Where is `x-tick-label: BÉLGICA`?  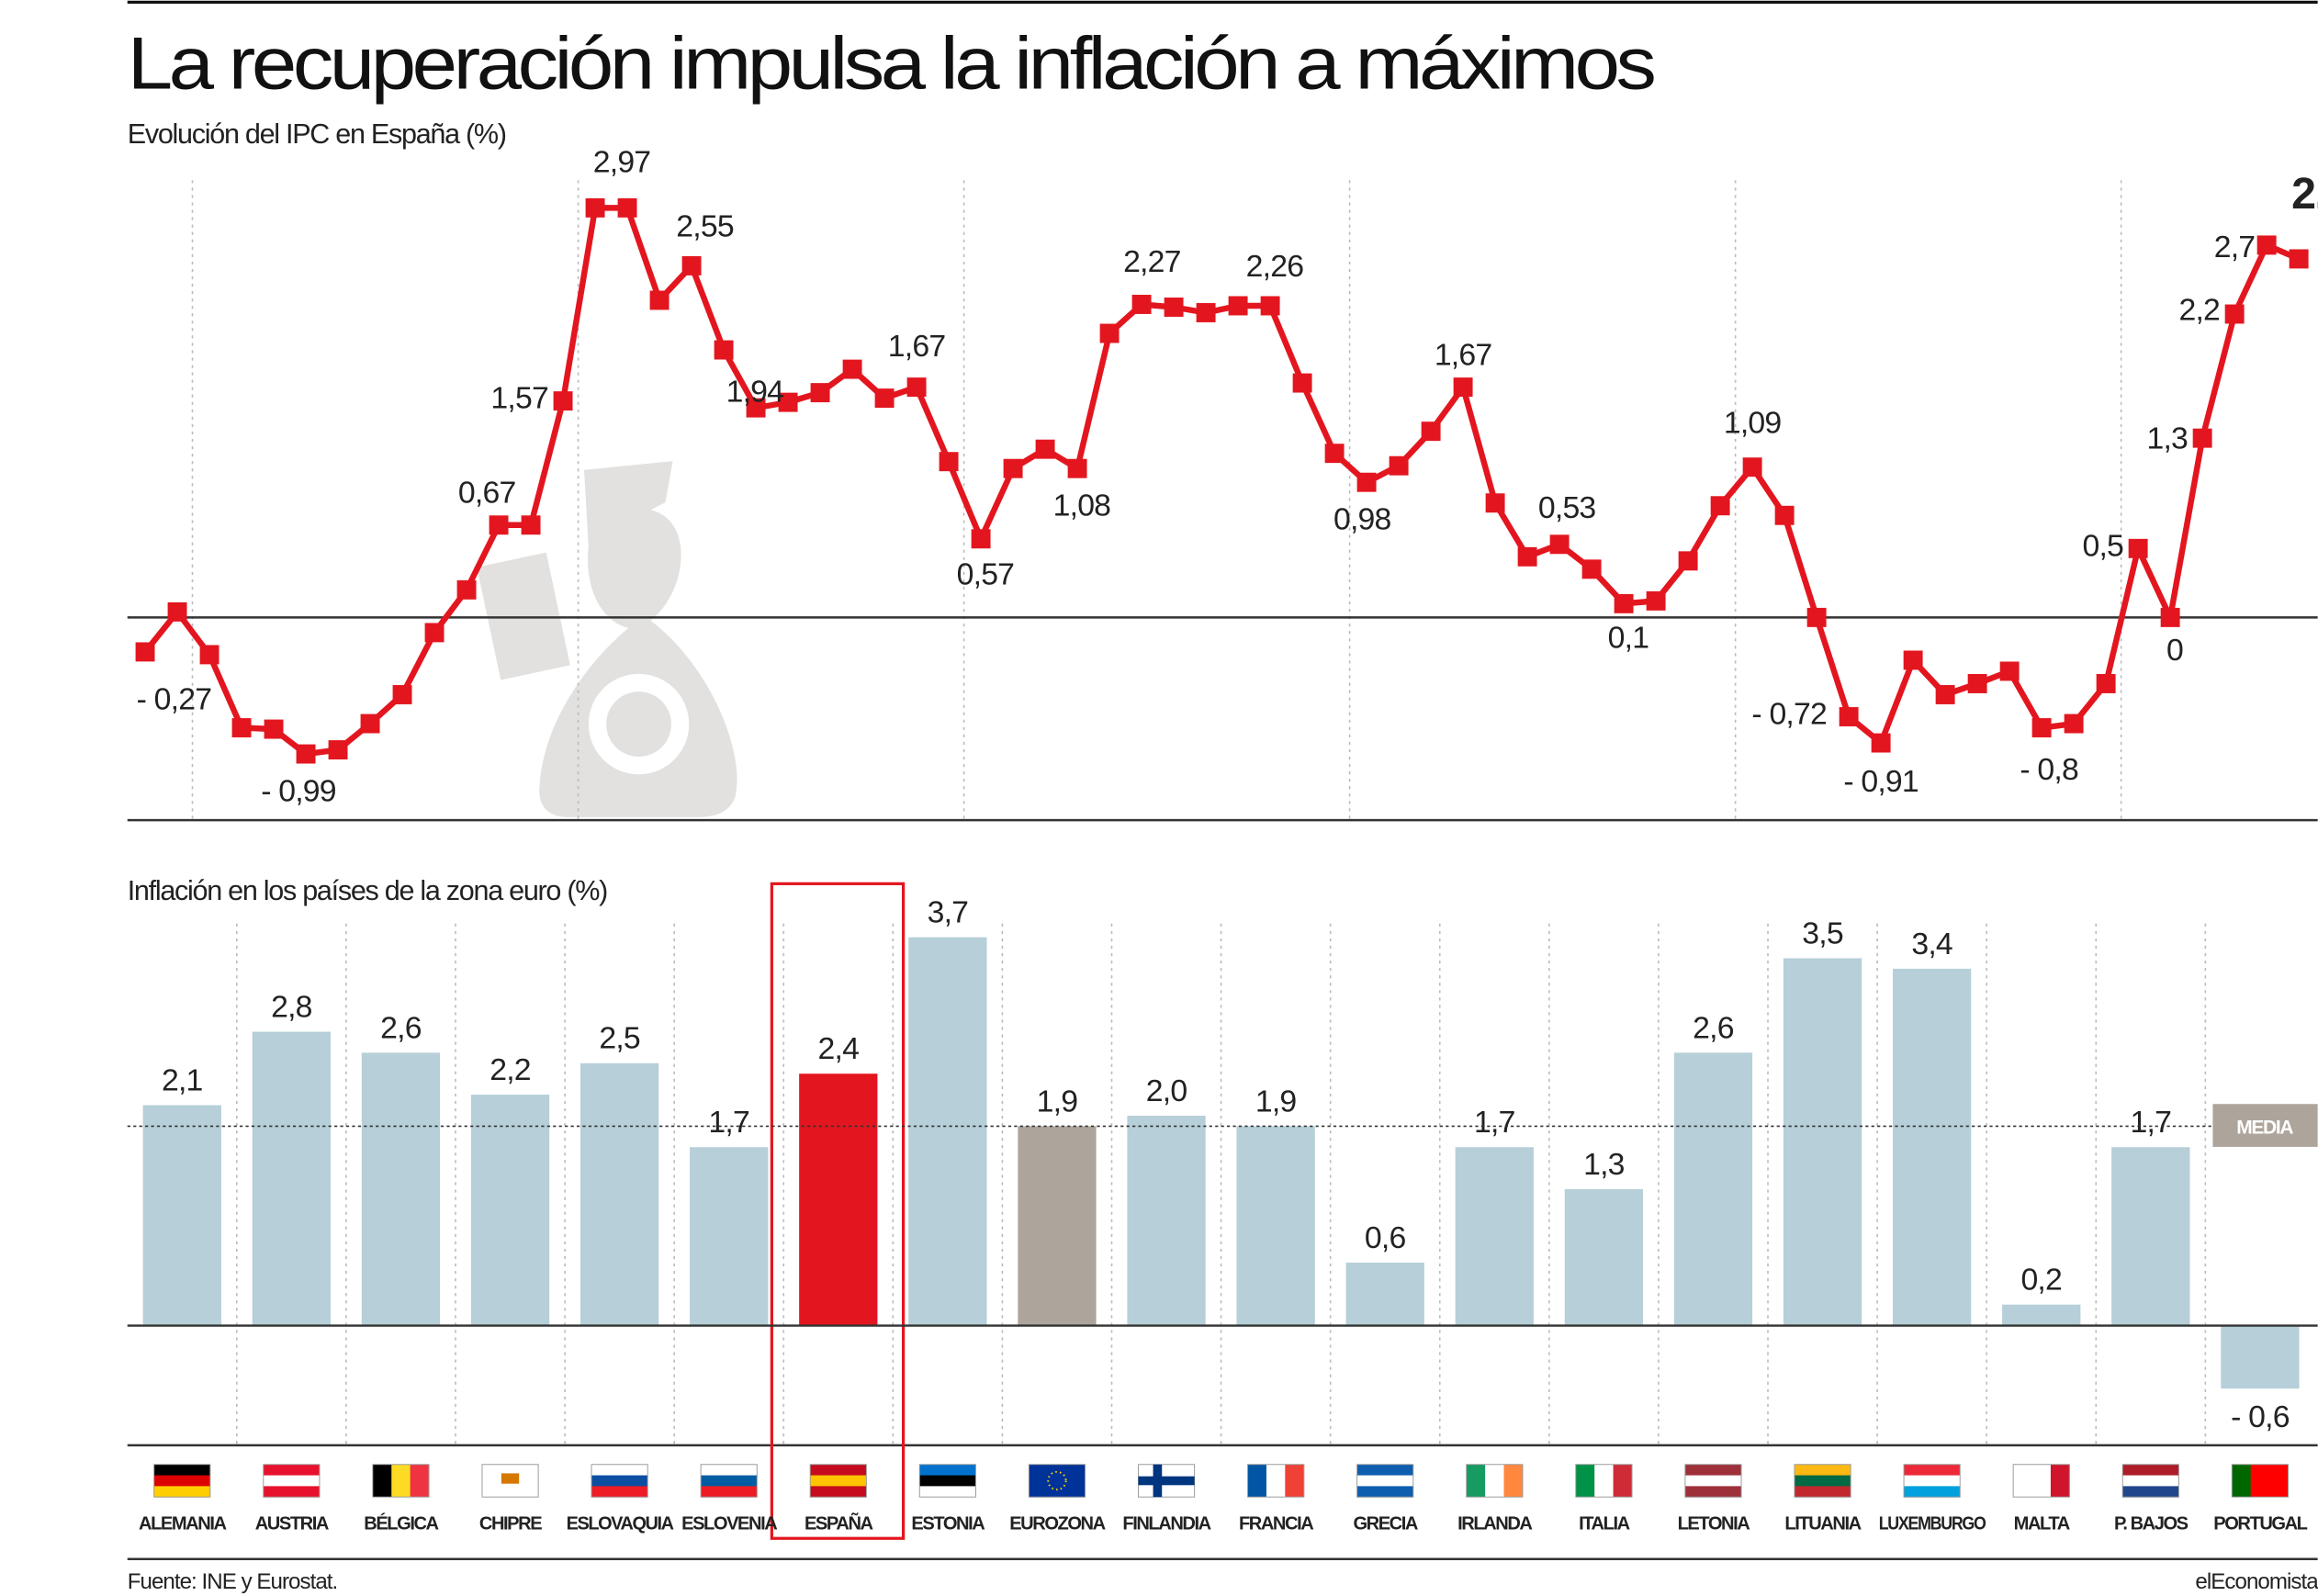 x-tick-label: BÉLGICA is located at coordinates (401, 1523).